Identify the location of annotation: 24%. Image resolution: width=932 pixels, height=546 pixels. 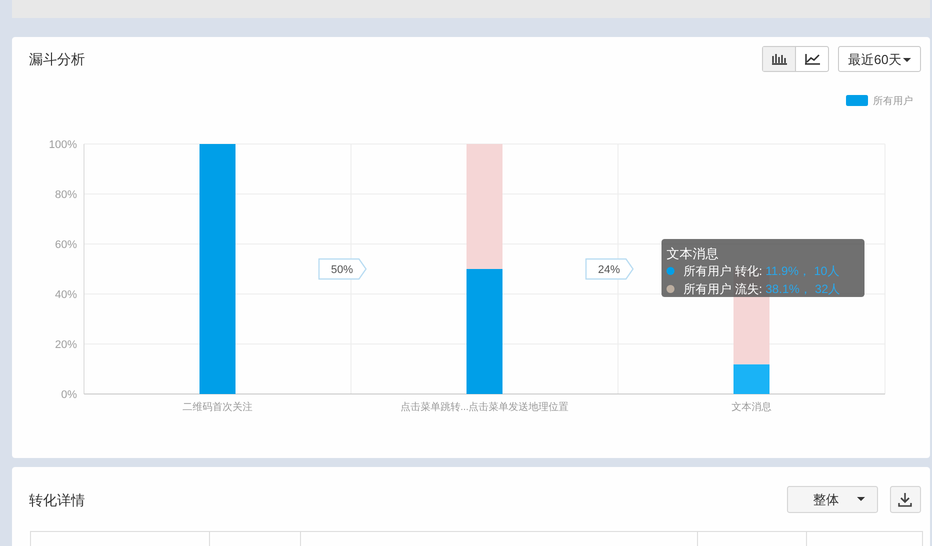
(609, 270).